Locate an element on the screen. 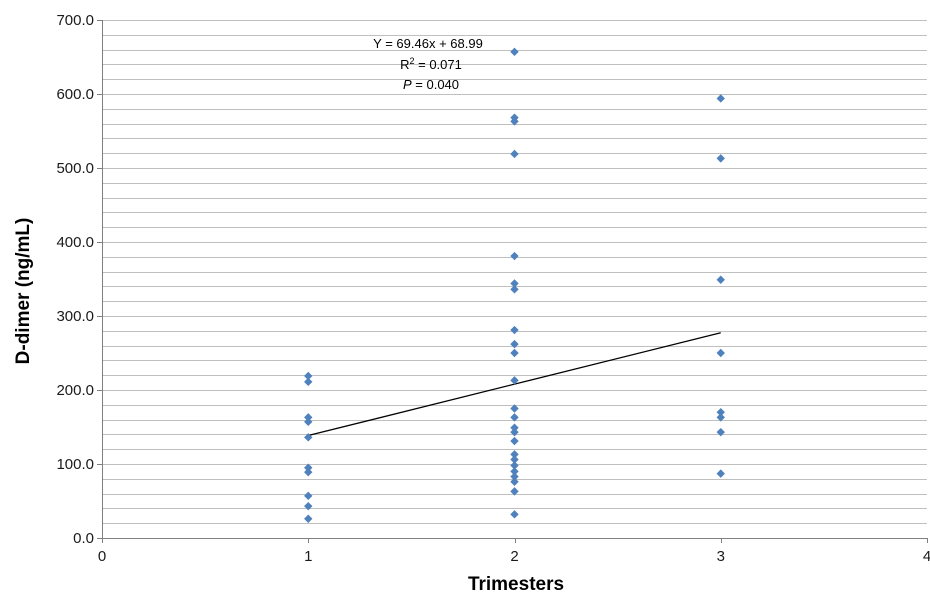 The width and height of the screenshot is (930, 598). y-tick-label: 600.0 is located at coordinates (75, 94).